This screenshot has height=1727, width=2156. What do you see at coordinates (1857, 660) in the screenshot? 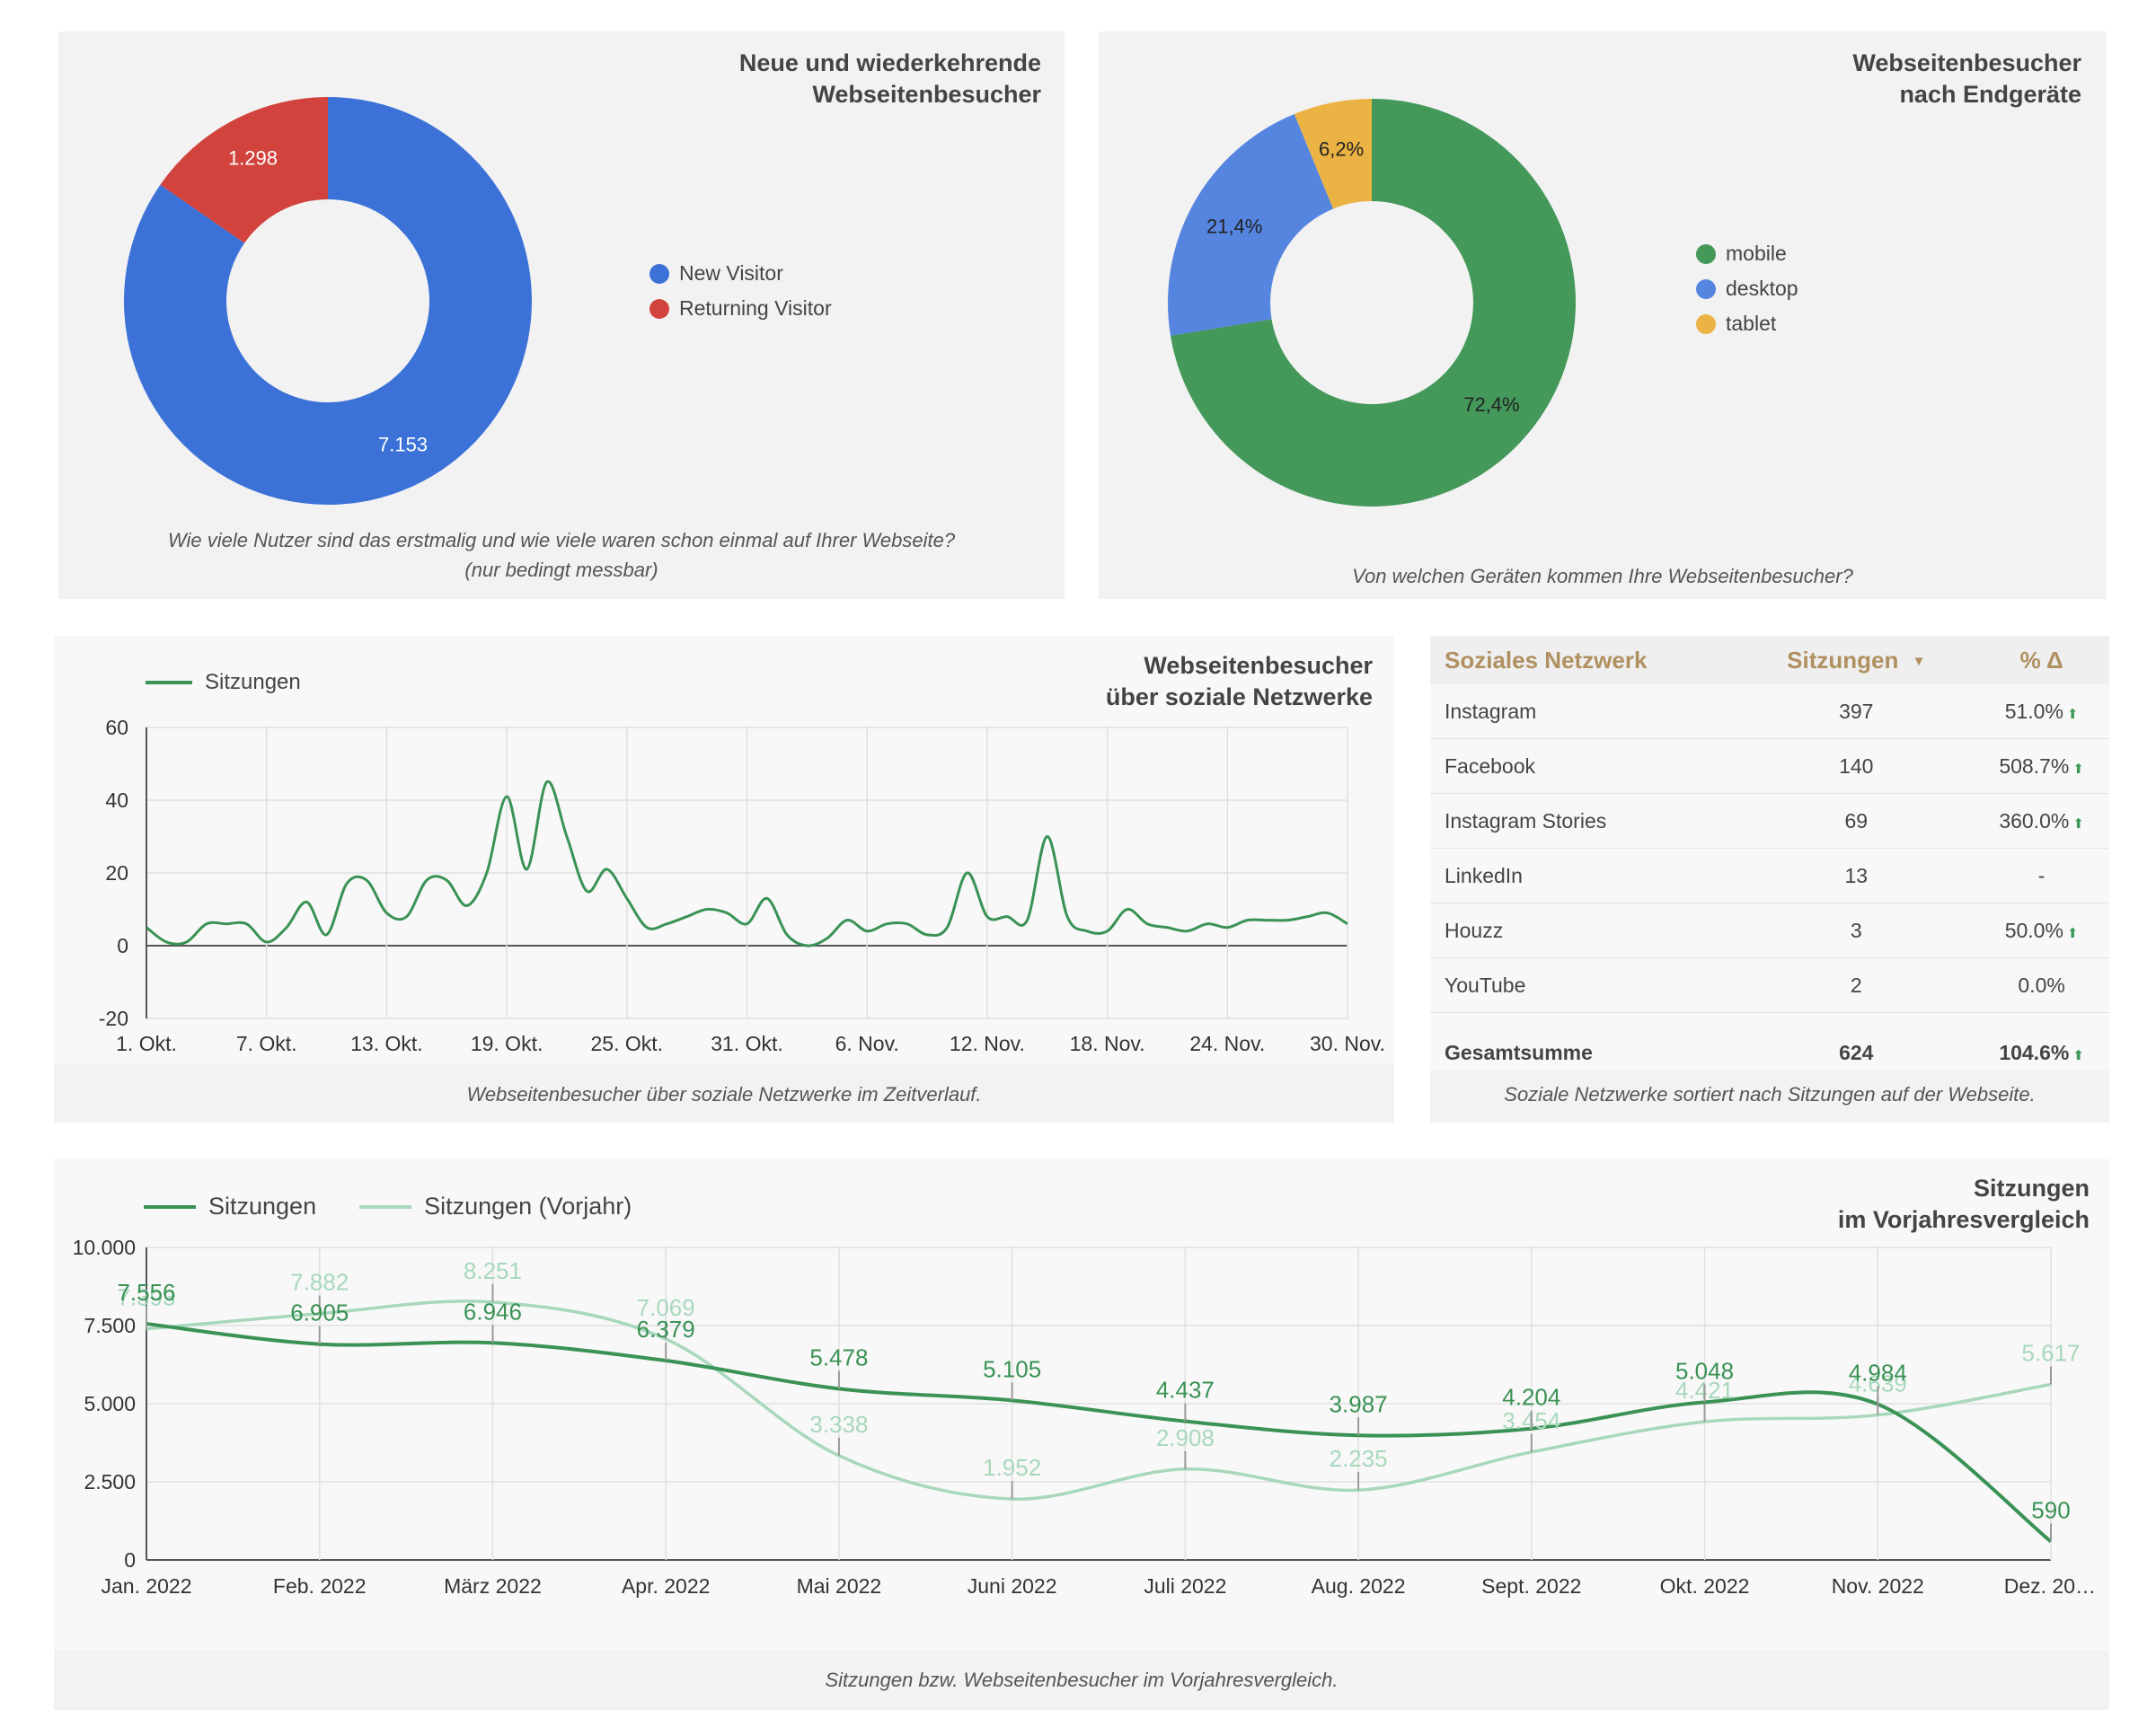
I see `column-header-sessions: Sitzungen ▼` at bounding box center [1857, 660].